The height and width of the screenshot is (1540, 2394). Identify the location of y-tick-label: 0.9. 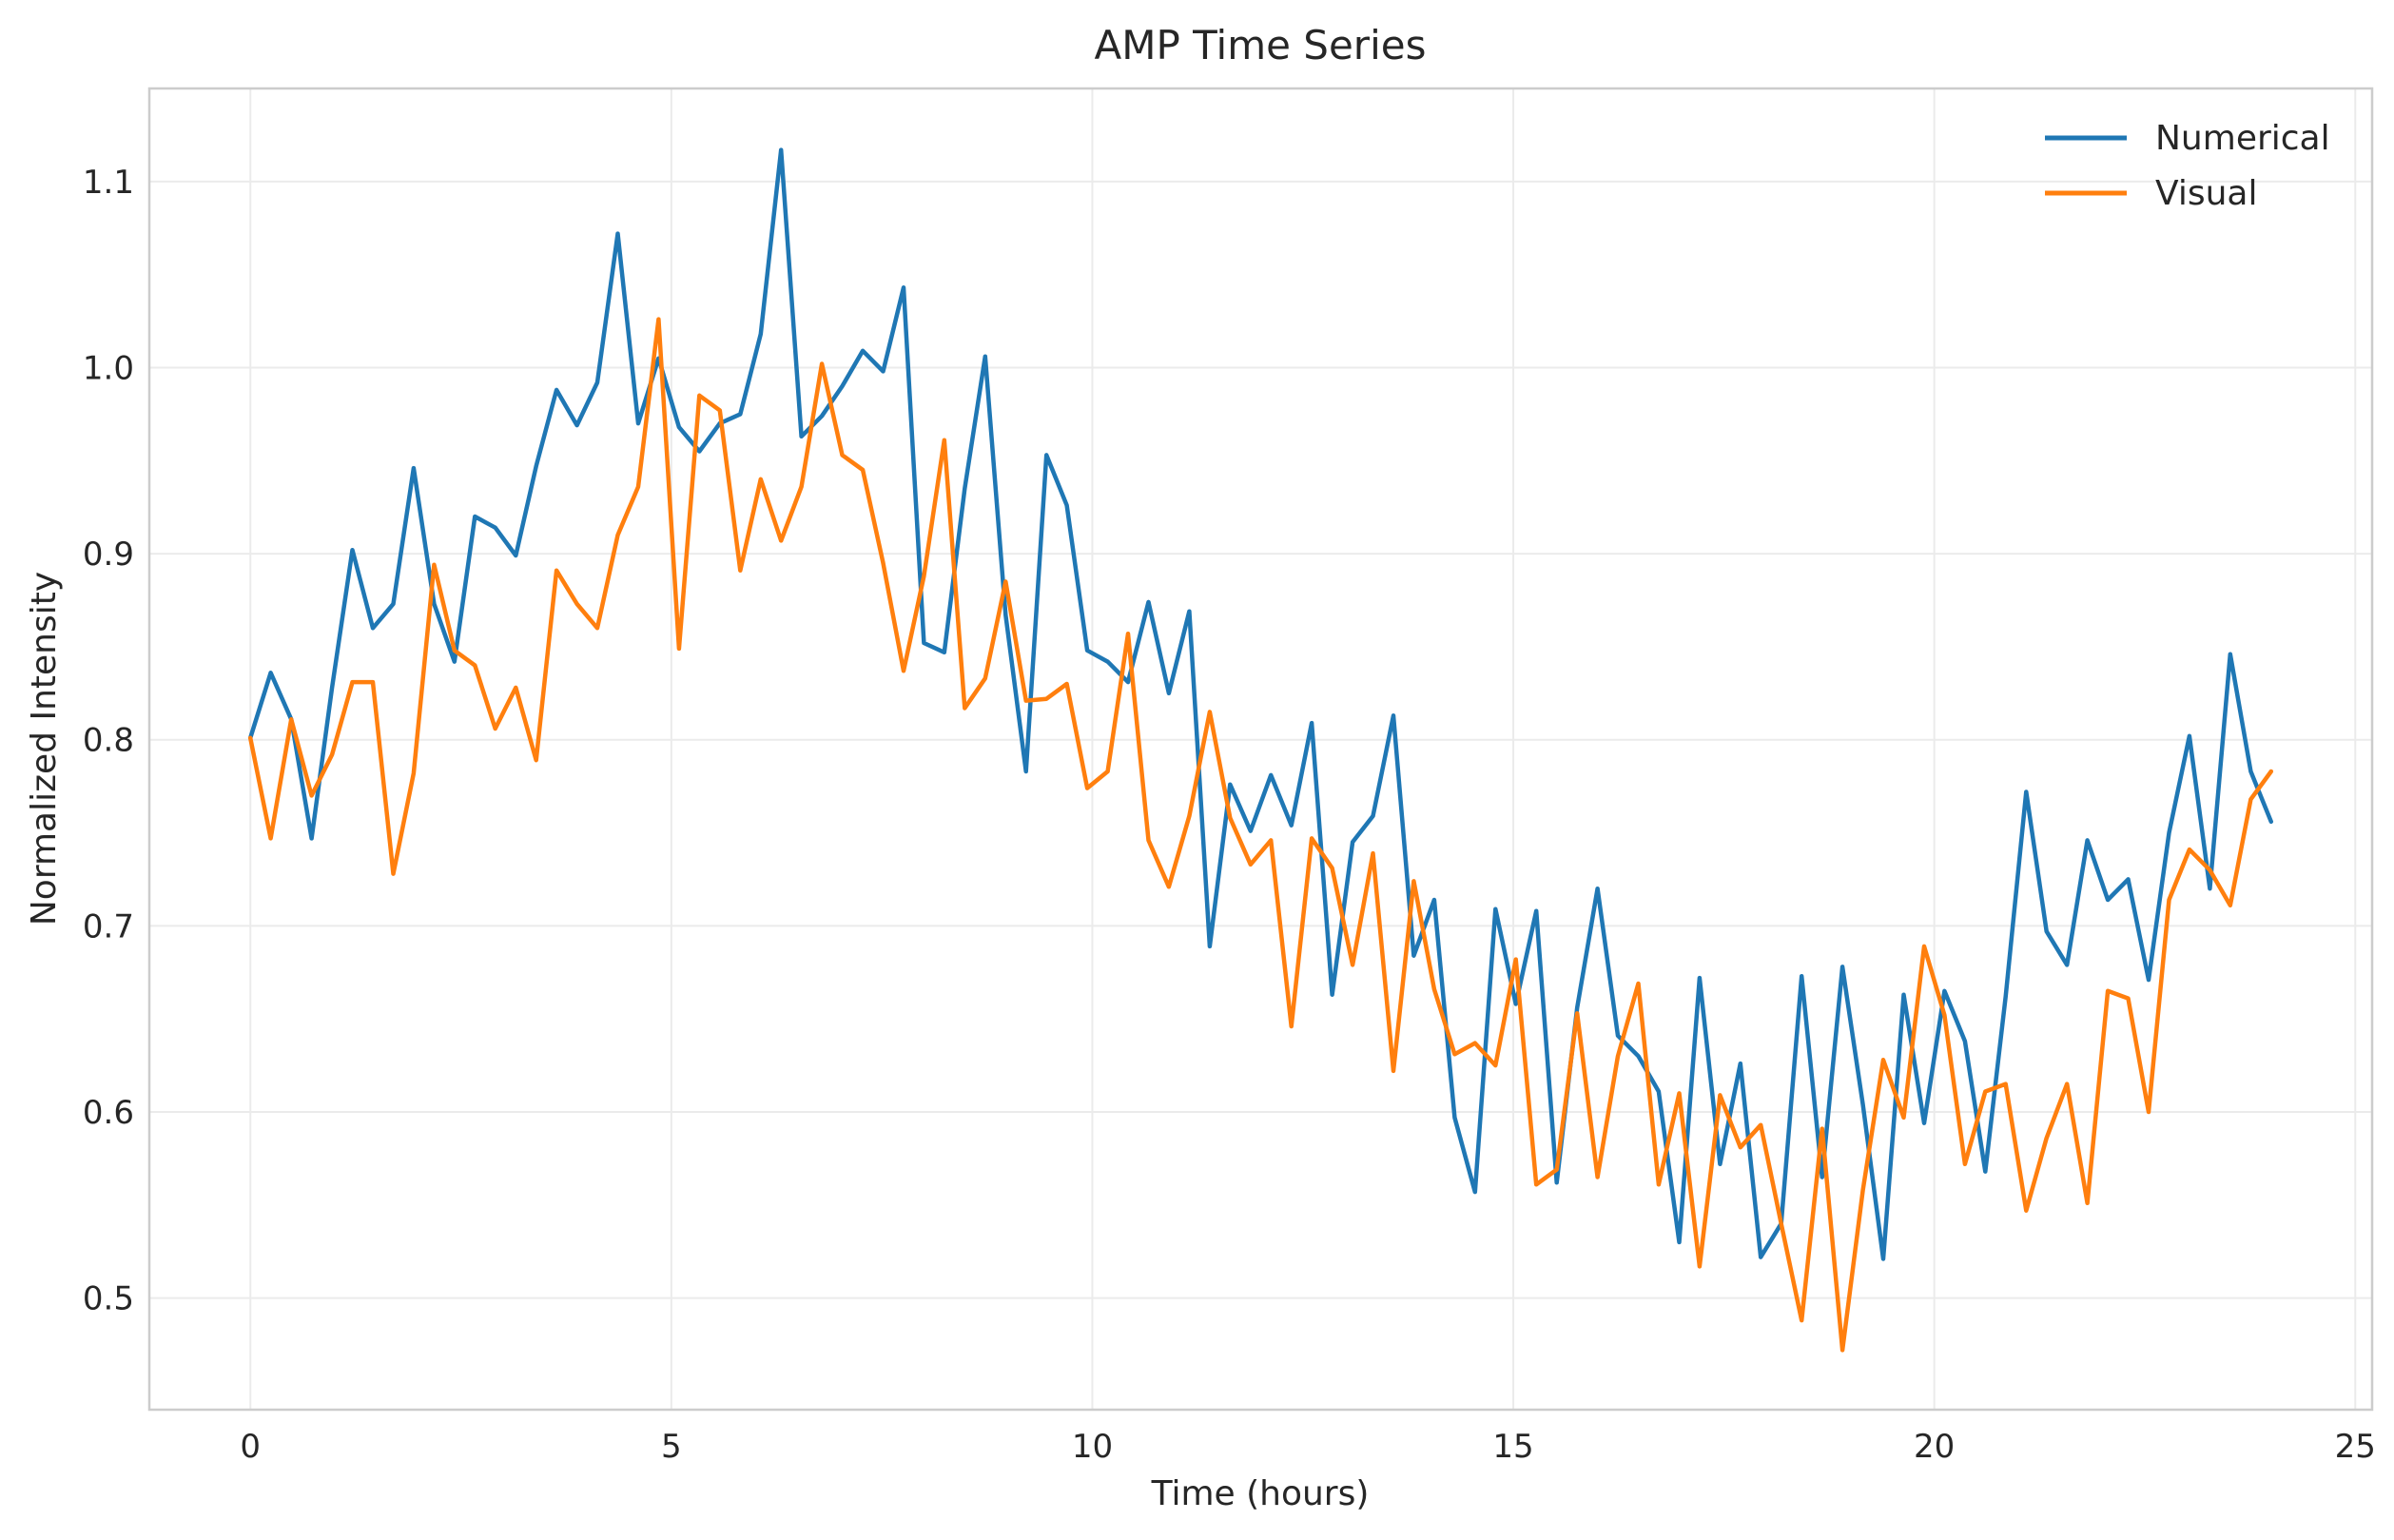
(108, 555).